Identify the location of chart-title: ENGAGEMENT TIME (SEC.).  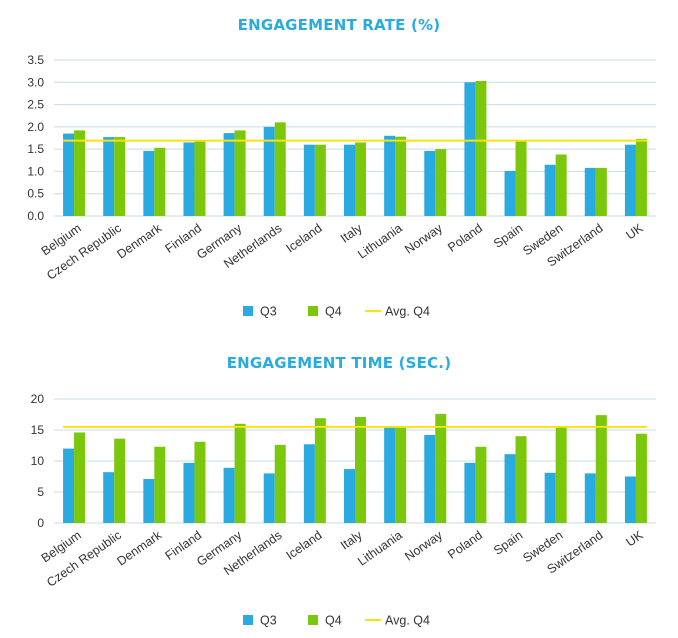
(339, 363).